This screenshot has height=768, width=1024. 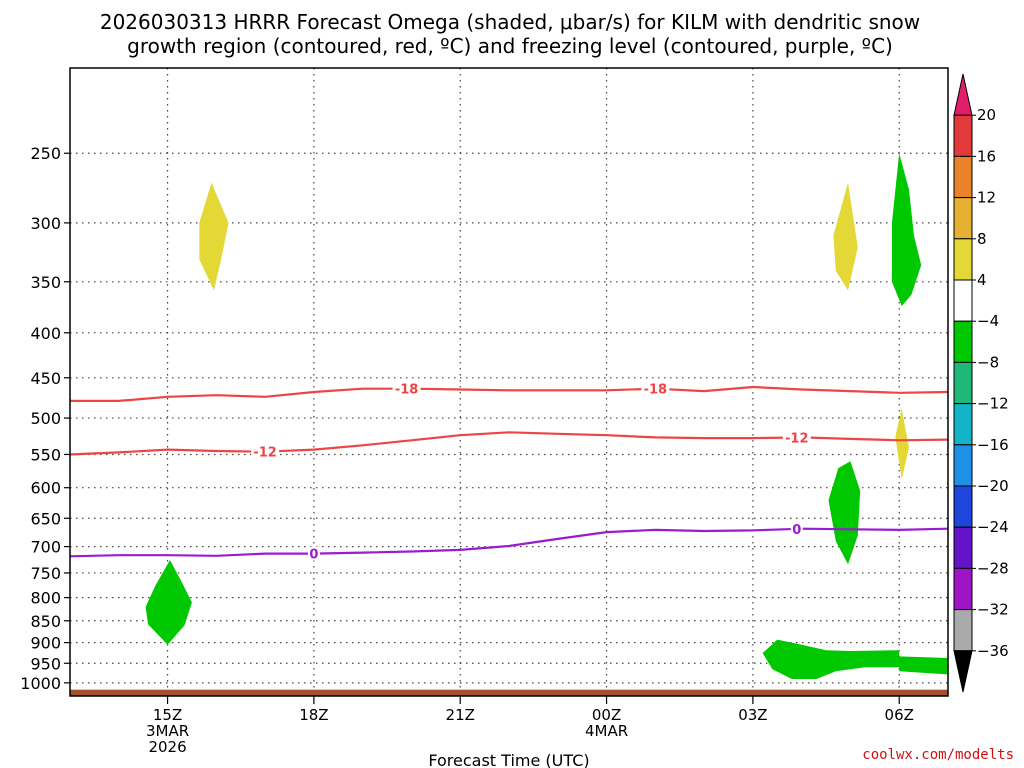 What do you see at coordinates (993, 610) in the screenshot?
I see `colorbar-label: −32` at bounding box center [993, 610].